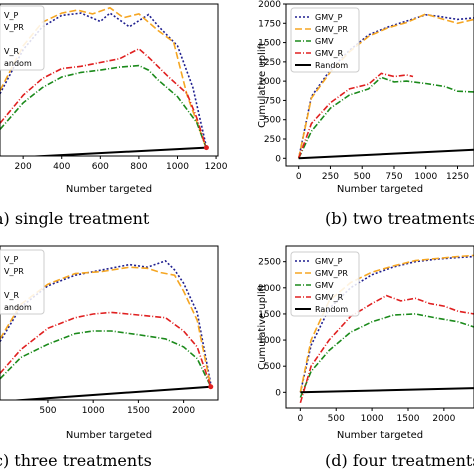 This screenshot has width=474, height=474. What do you see at coordinates (399, 218) in the screenshot?
I see `panel-caption: (b) two treatments` at bounding box center [399, 218].